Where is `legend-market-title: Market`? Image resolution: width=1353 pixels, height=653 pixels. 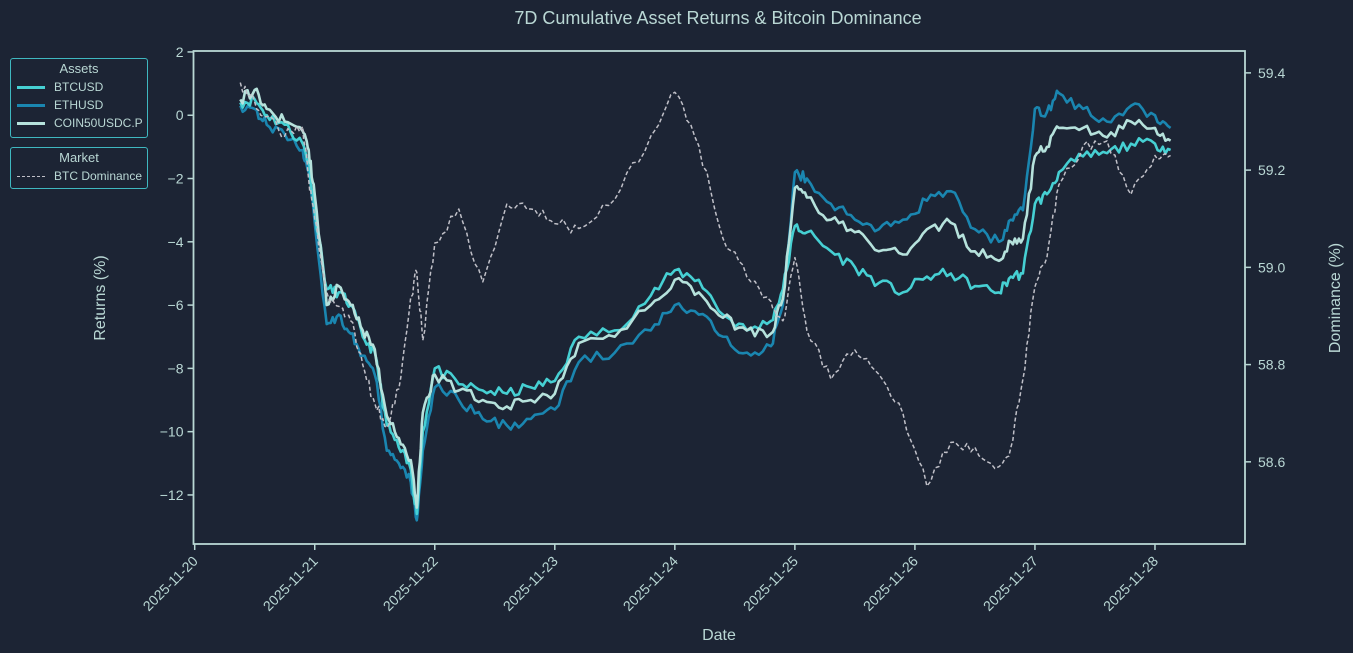 legend-market-title: Market is located at coordinates (79, 157).